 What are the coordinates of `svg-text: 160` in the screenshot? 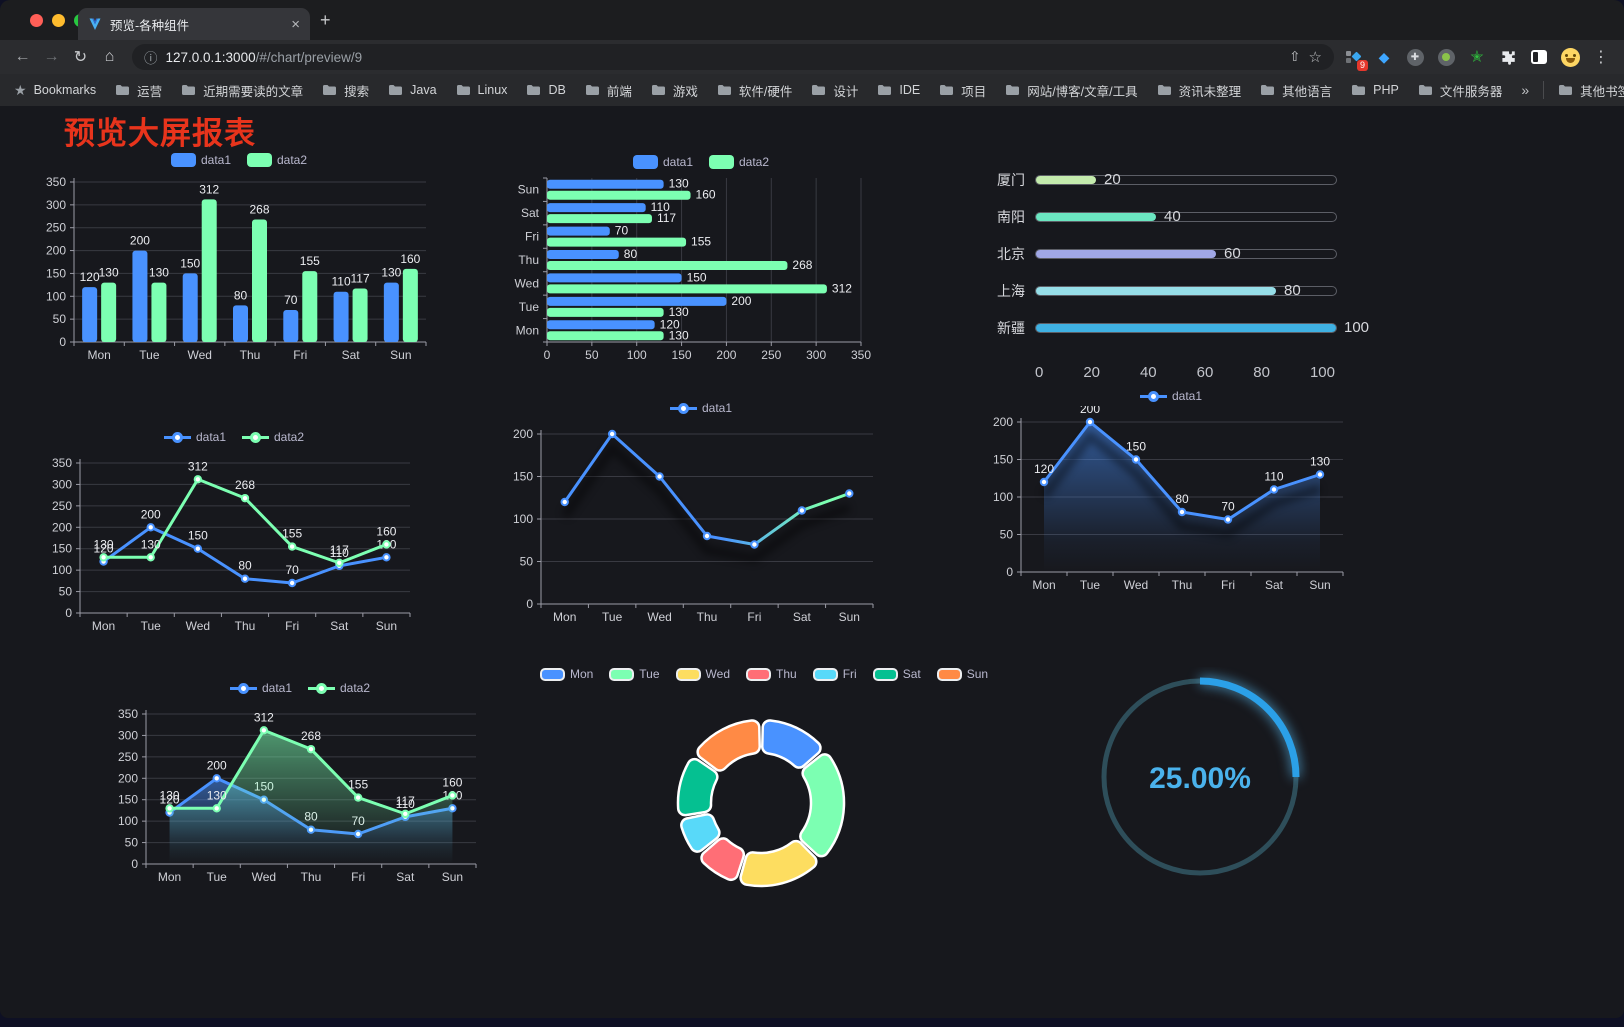 It's located at (386, 531).